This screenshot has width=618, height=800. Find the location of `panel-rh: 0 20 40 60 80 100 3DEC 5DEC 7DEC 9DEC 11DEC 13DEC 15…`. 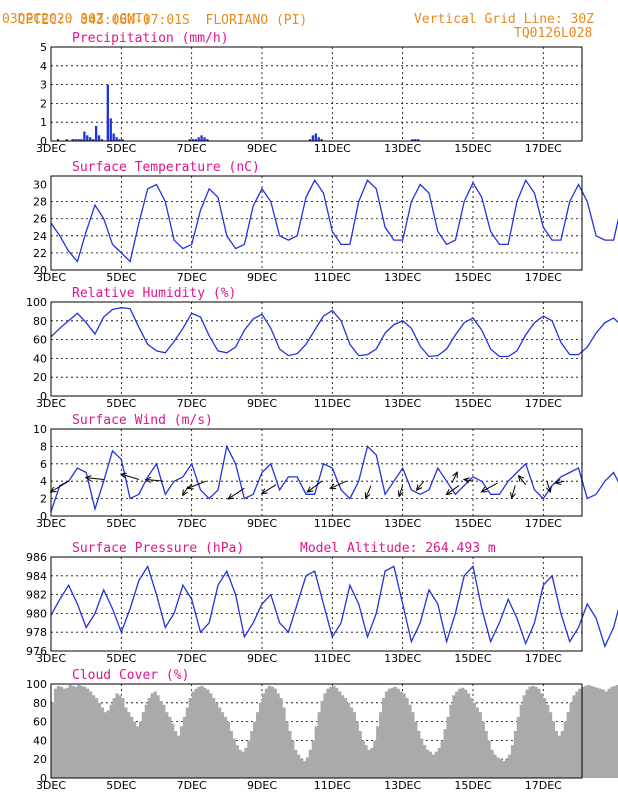

panel-rh: 0 20 40 60 80 100 3DEC 5DEC 7DEC 9DEC 11DEC 13DEC 15… is located at coordinates (322, 348).